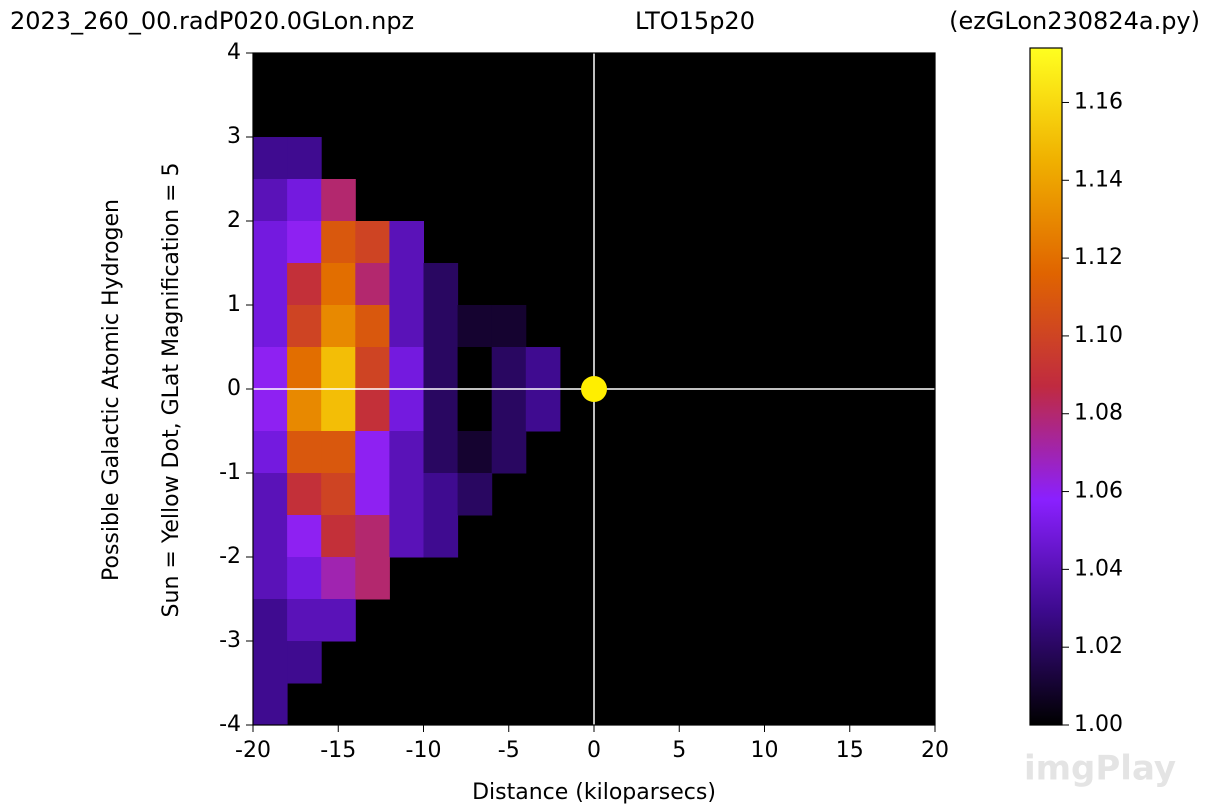  Describe the element at coordinates (234, 304) in the screenshot. I see `y-tick-label: 1` at that location.